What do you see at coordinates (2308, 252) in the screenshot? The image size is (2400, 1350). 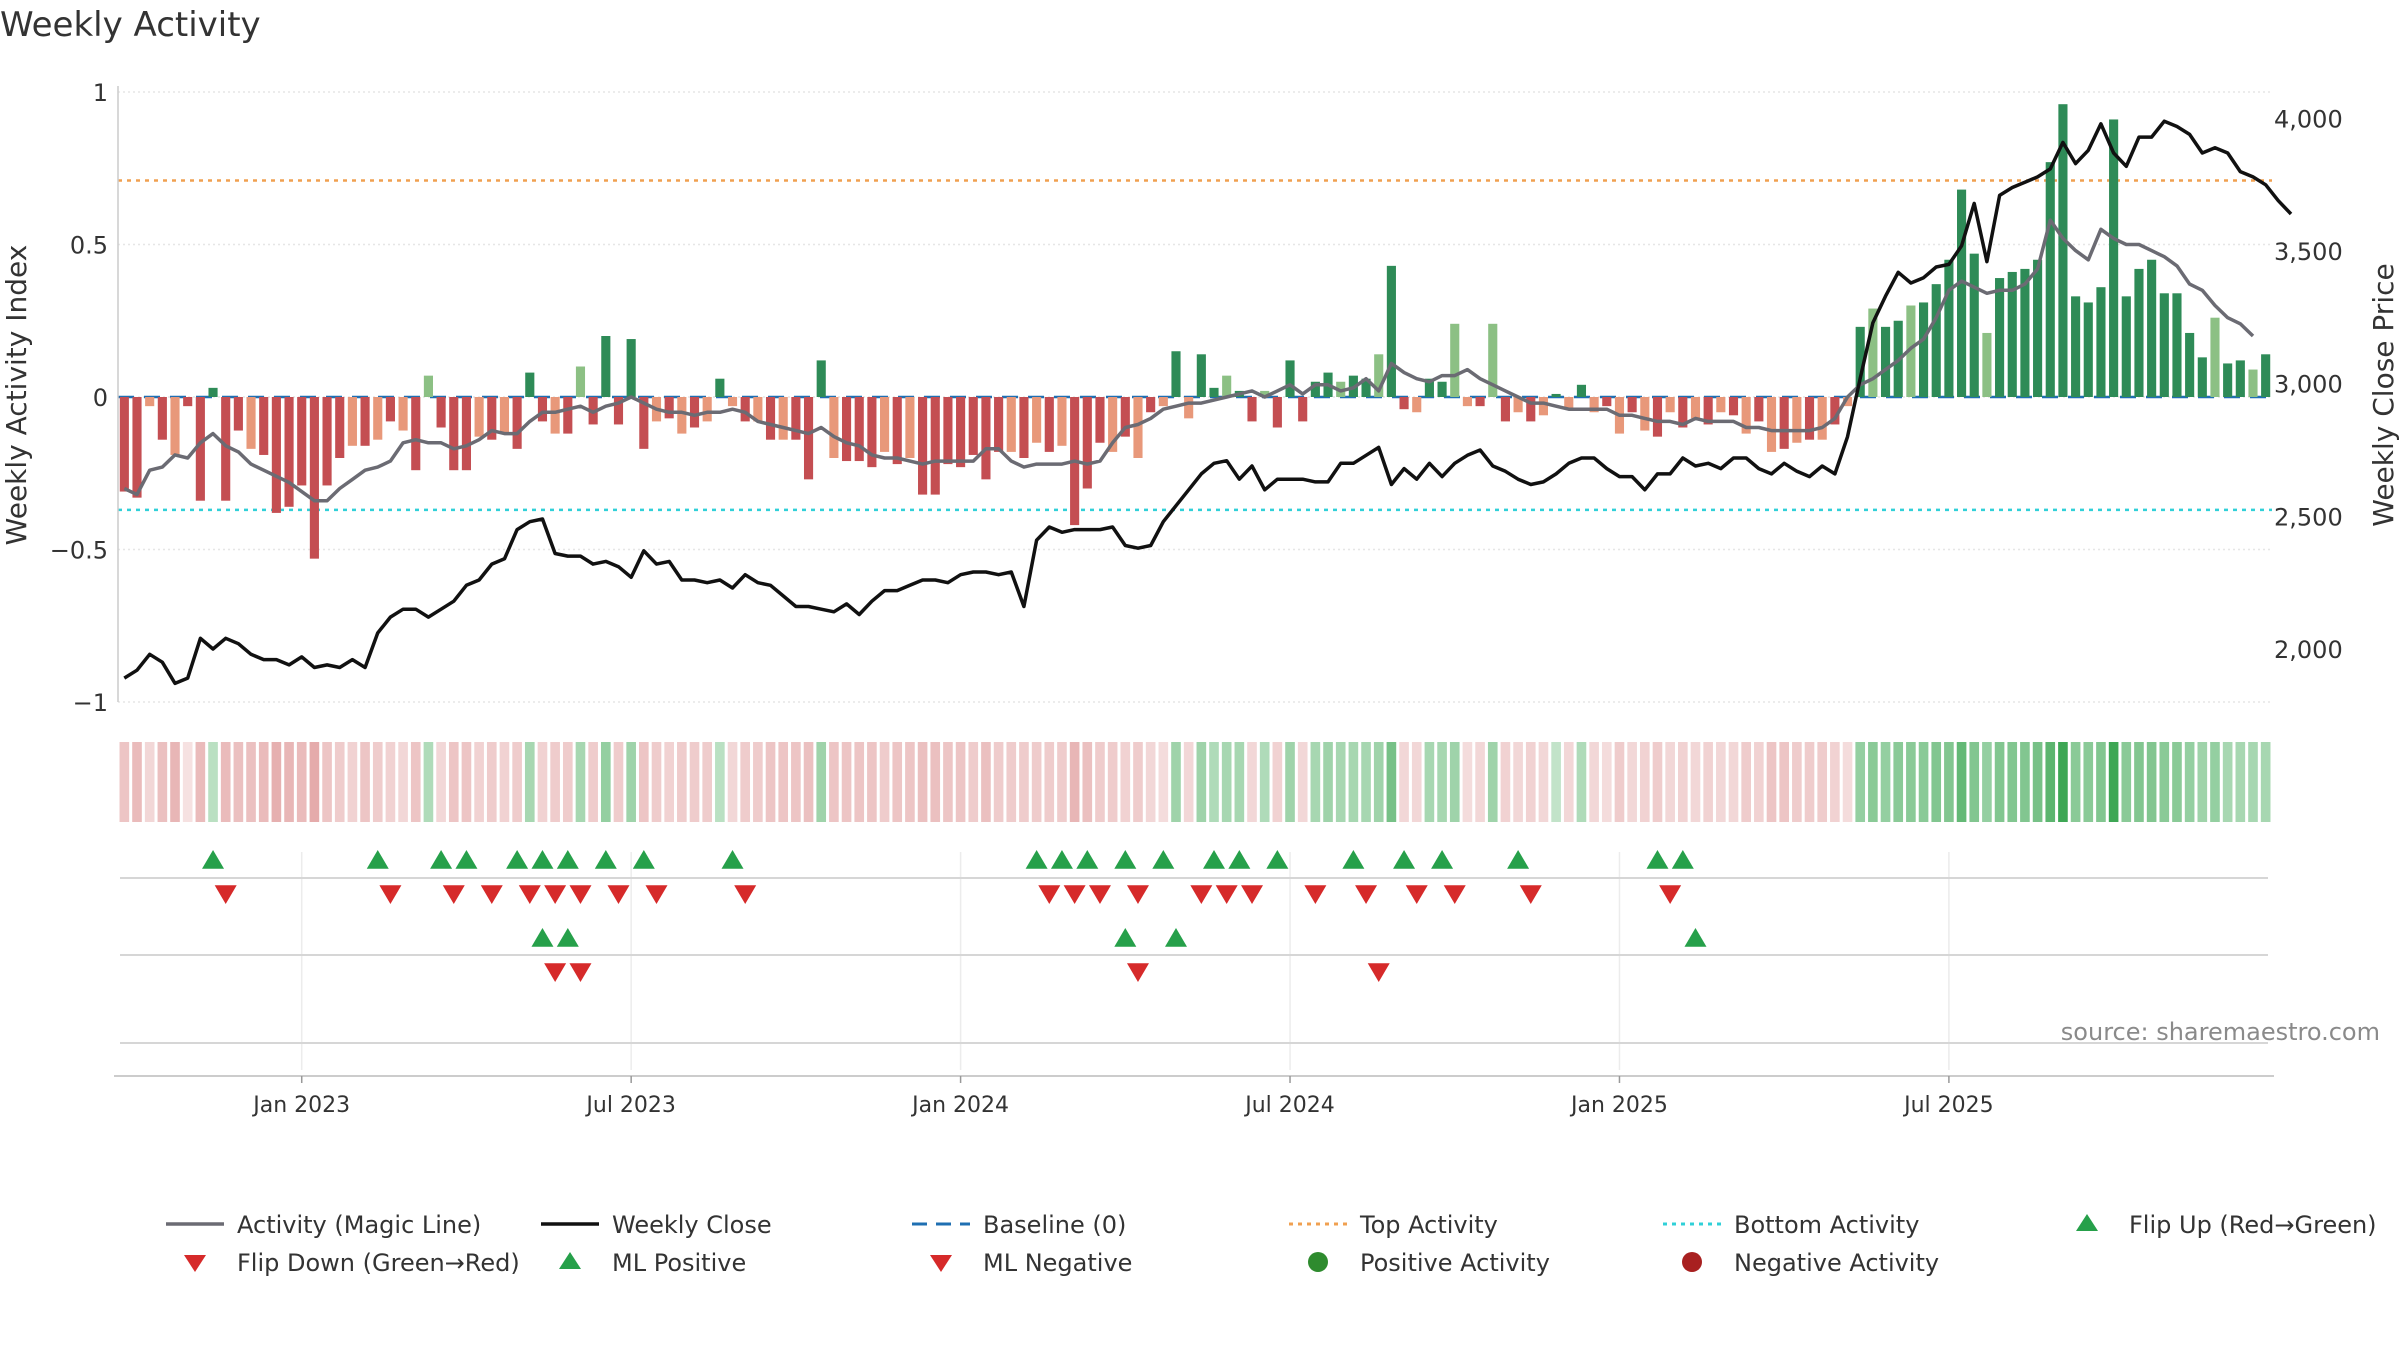 I see `y-tick-right: 3,500` at bounding box center [2308, 252].